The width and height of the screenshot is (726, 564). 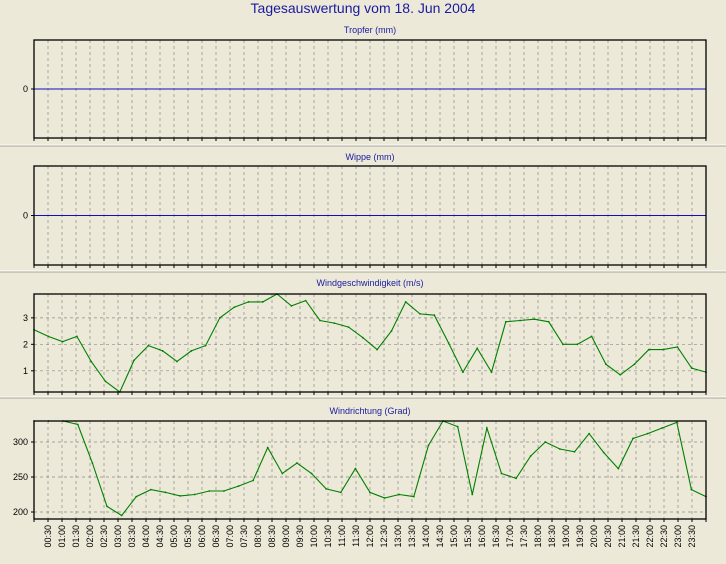 I want to click on x-tick-label: 04:30, so click(x=160, y=536).